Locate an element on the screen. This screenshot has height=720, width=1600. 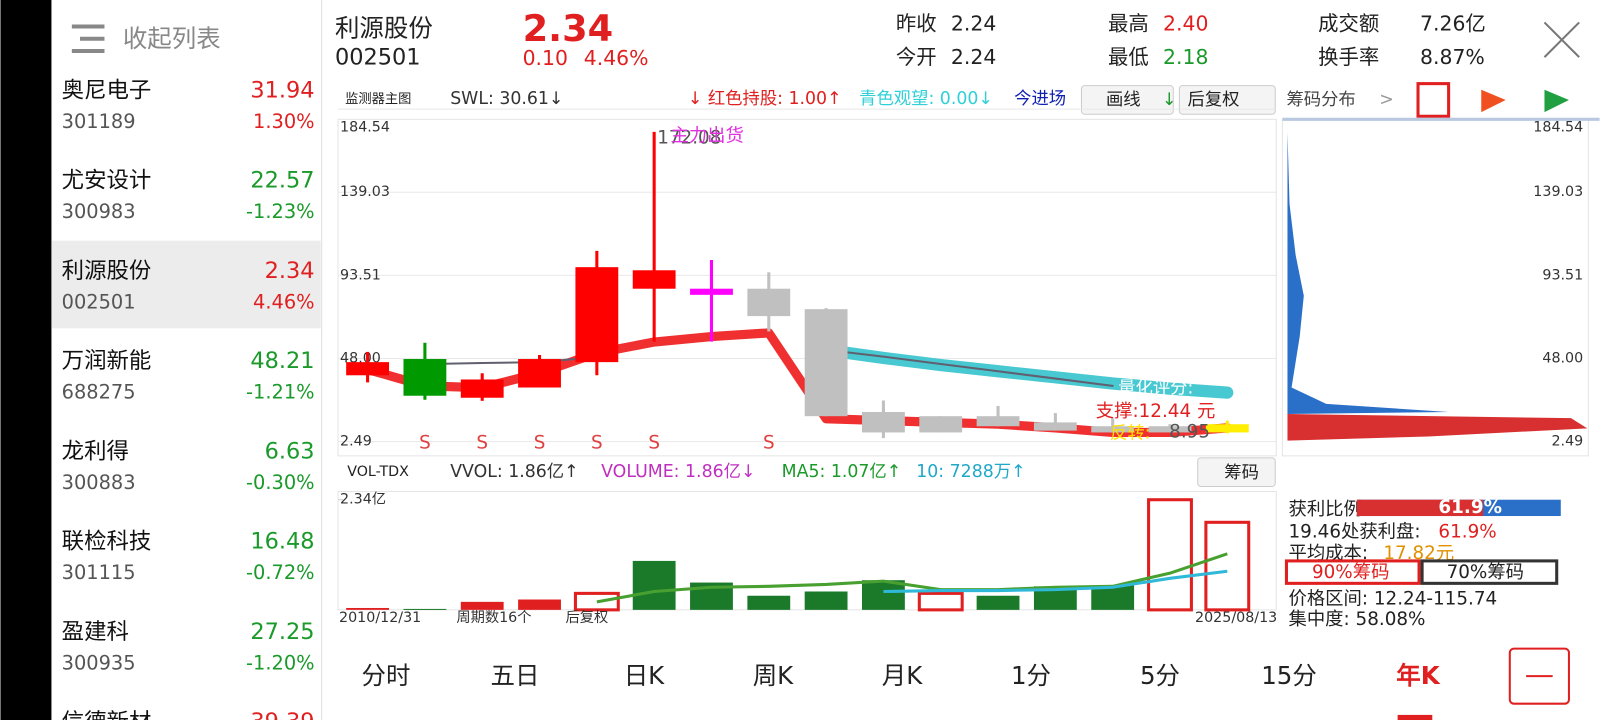
stock-price: 48.21 is located at coordinates (282, 361).